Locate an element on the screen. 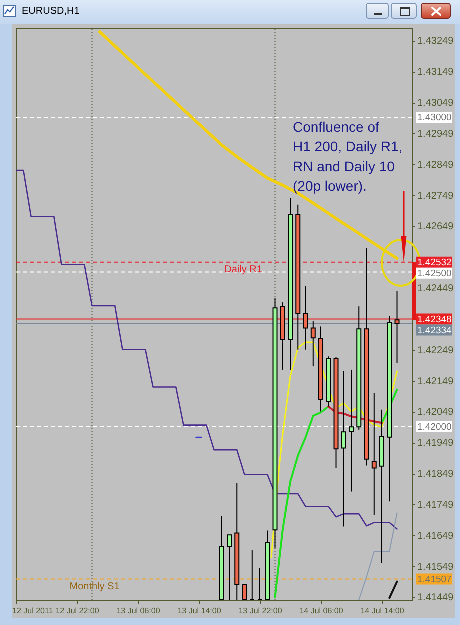 Image resolution: width=460 pixels, height=625 pixels. y-tick-label: 1.42949 is located at coordinates (436, 134).